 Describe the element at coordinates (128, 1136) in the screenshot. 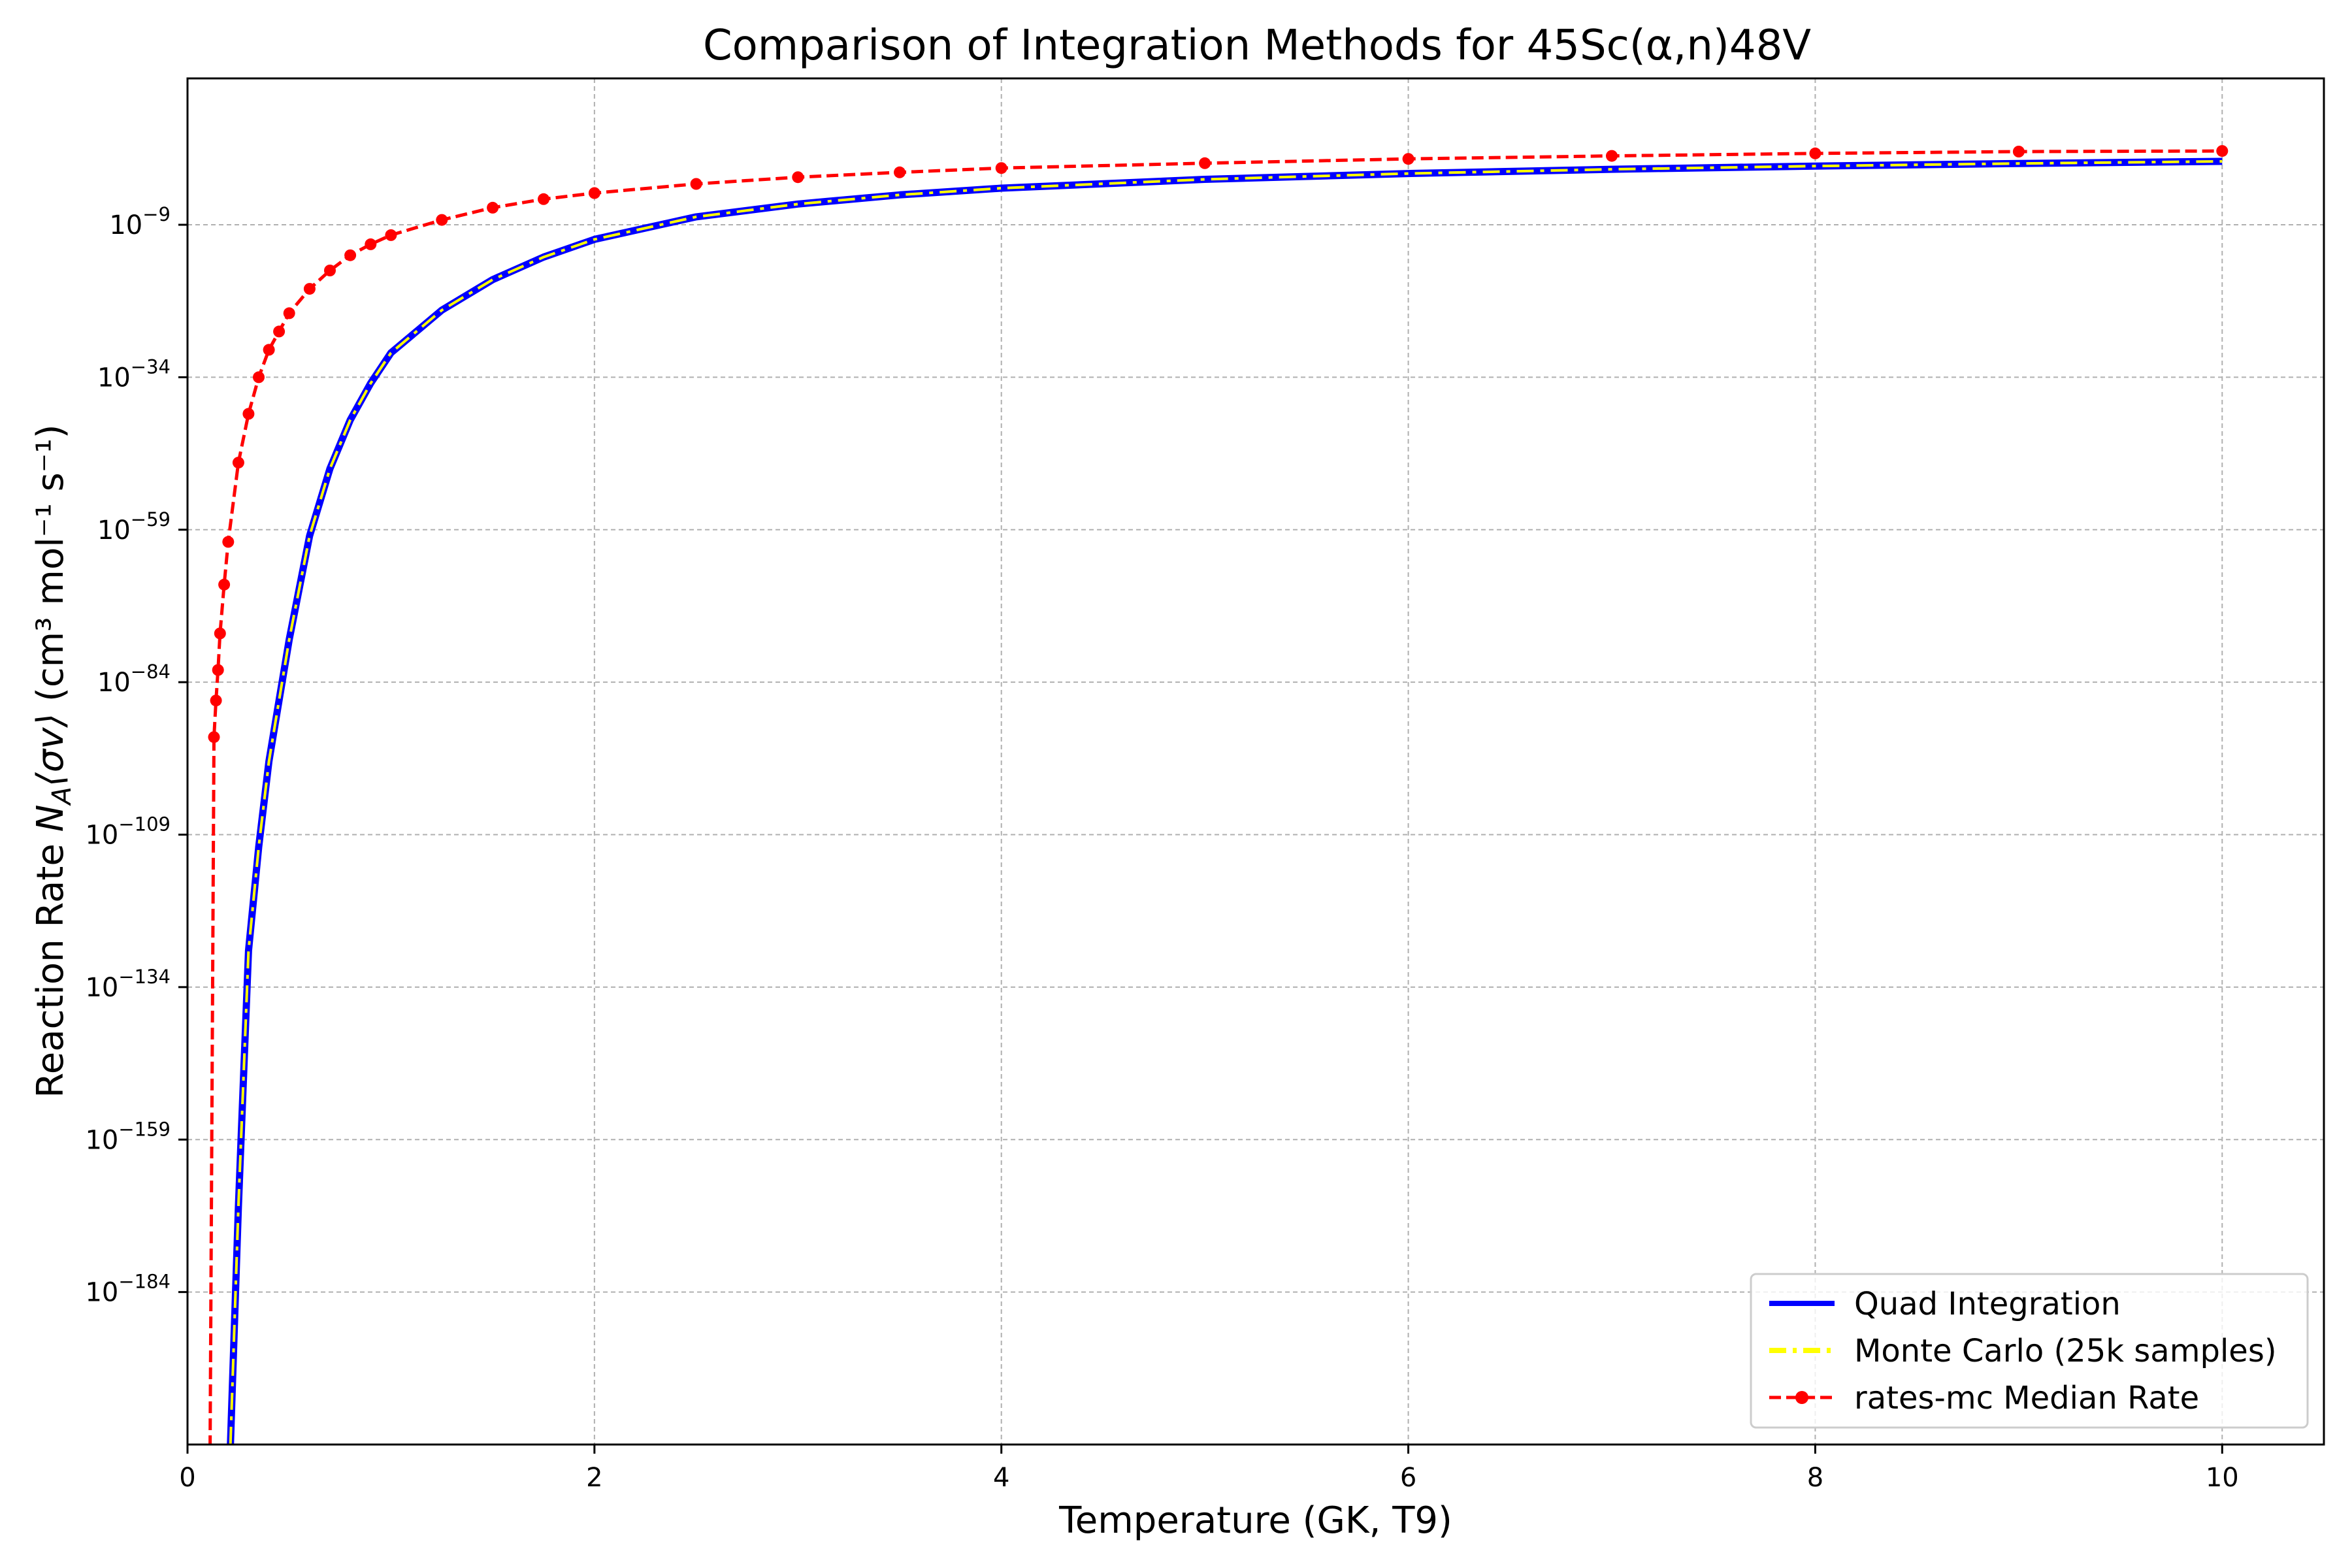

I see `y-tick-label: 10−159` at that location.